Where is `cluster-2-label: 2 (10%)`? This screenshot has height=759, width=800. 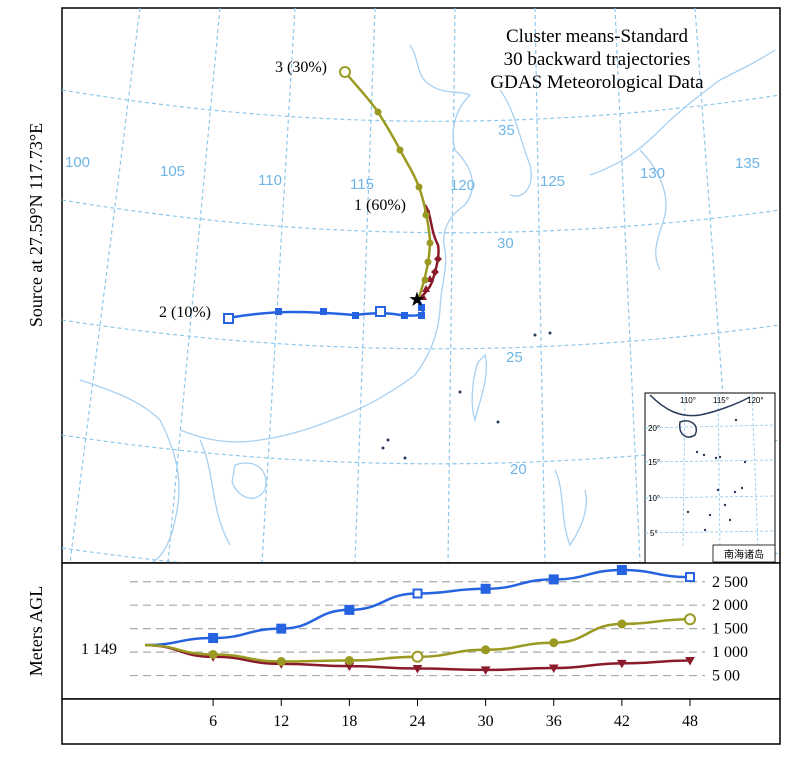 cluster-2-label: 2 (10%) is located at coordinates (185, 312).